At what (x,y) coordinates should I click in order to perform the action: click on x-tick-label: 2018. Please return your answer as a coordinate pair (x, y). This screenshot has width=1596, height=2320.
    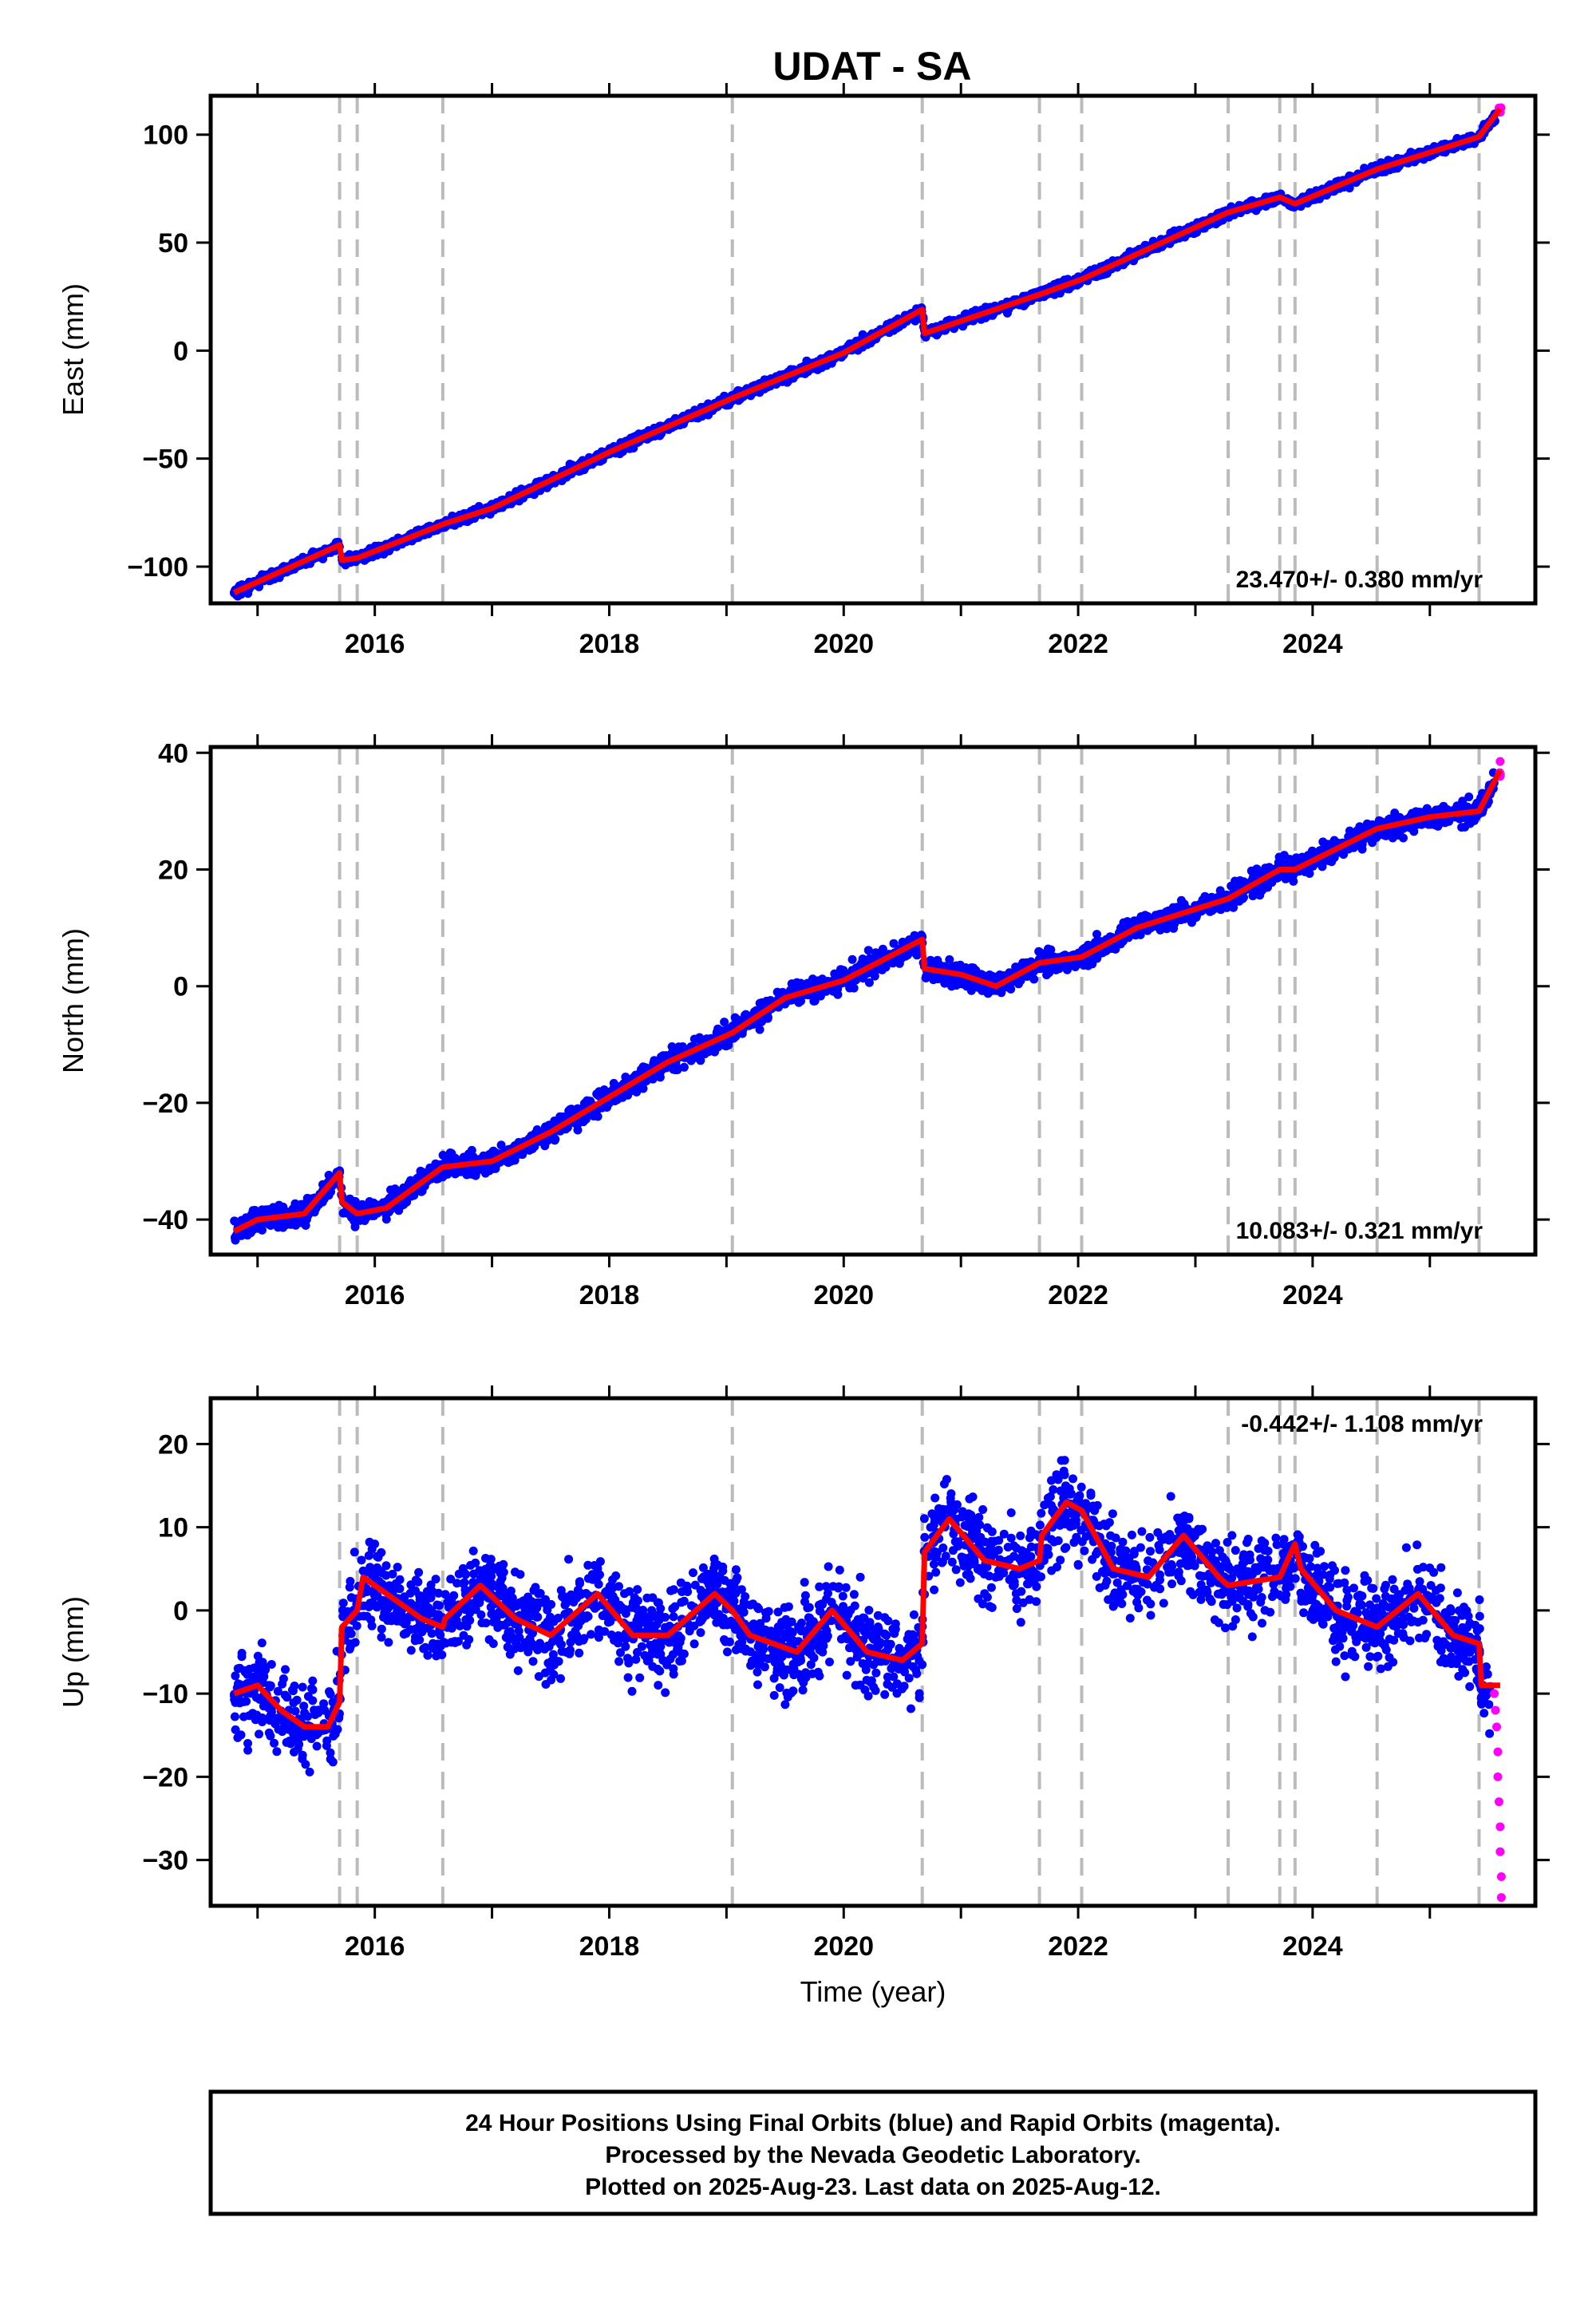
    Looking at the image, I should click on (609, 644).